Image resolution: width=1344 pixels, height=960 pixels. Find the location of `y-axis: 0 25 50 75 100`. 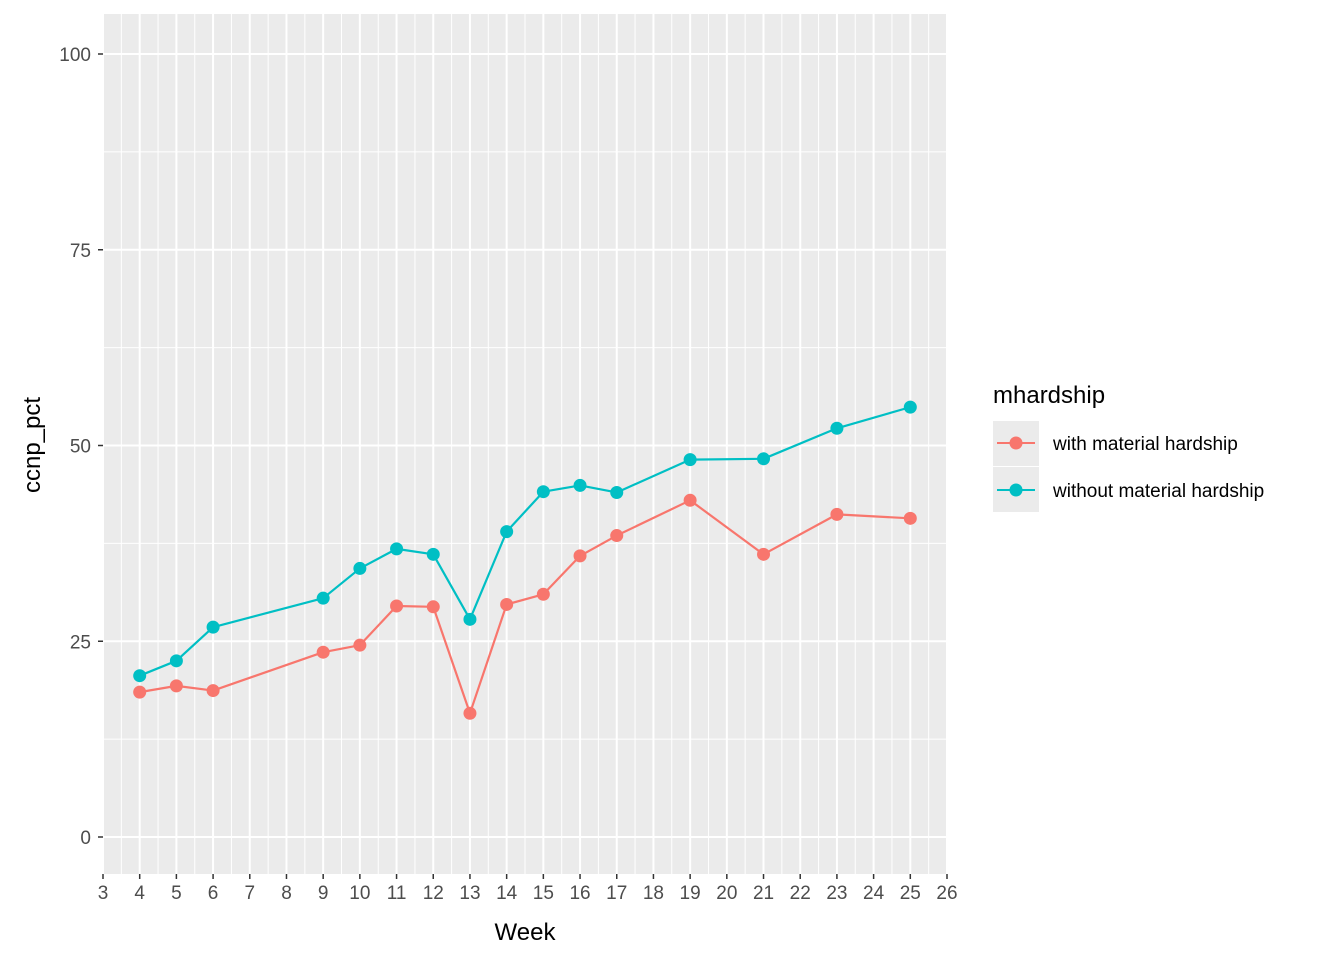

y-axis: 0 25 50 75 100 is located at coordinates (81, 447).